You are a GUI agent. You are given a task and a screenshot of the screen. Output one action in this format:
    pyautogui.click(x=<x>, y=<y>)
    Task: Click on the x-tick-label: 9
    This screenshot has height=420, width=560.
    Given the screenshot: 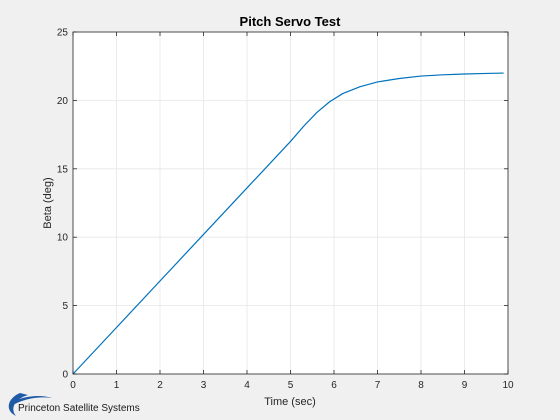 What is the action you would take?
    pyautogui.click(x=465, y=385)
    